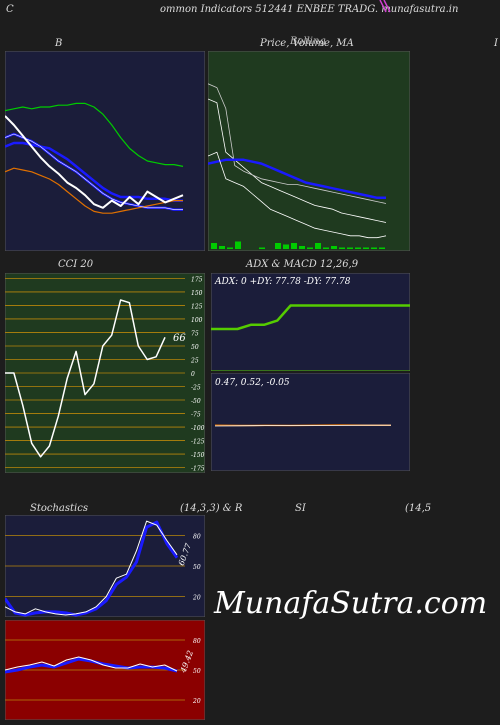 This screenshot has height=725, width=500. I want to click on cci-tick-label: -100, so click(198, 428).